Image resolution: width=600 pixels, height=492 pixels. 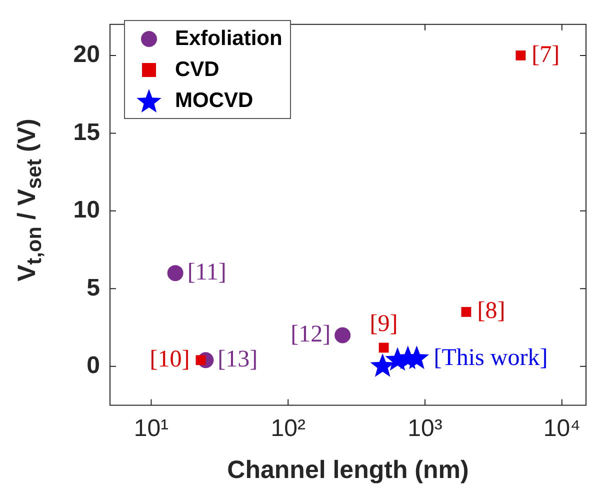 What do you see at coordinates (151, 428) in the screenshot?
I see `x-tick-label: 10¹` at bounding box center [151, 428].